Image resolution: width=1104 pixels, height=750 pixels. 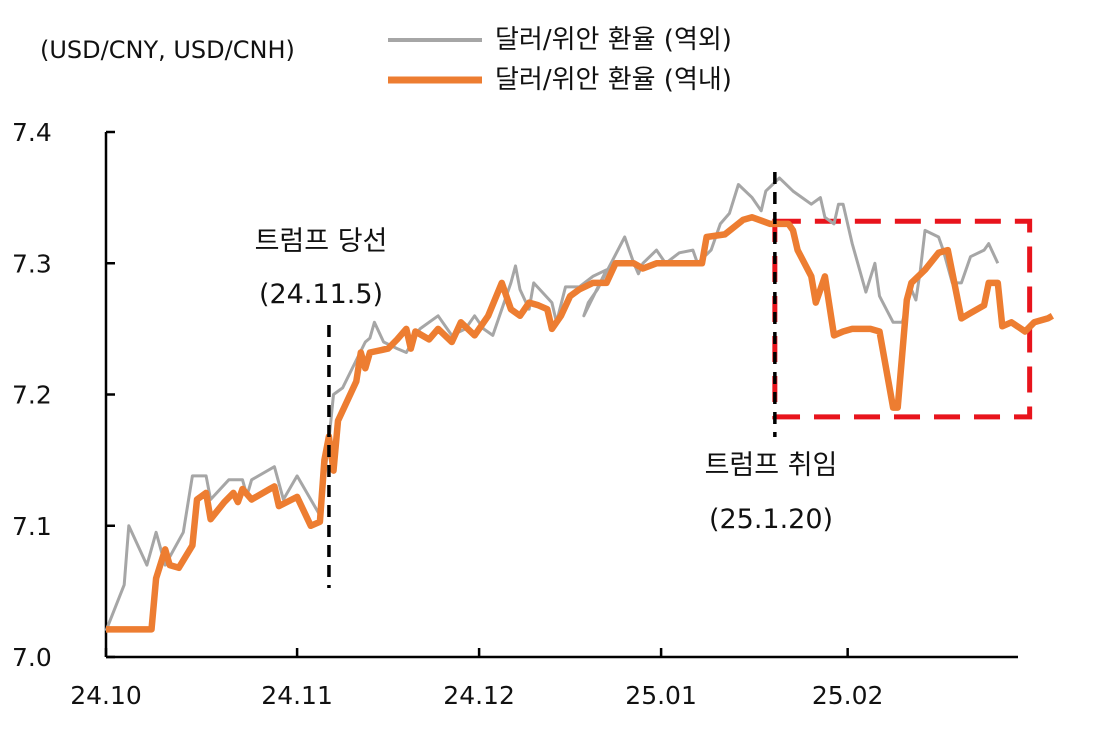 I want to click on election-title: 트럼프 당선, so click(x=321, y=241).